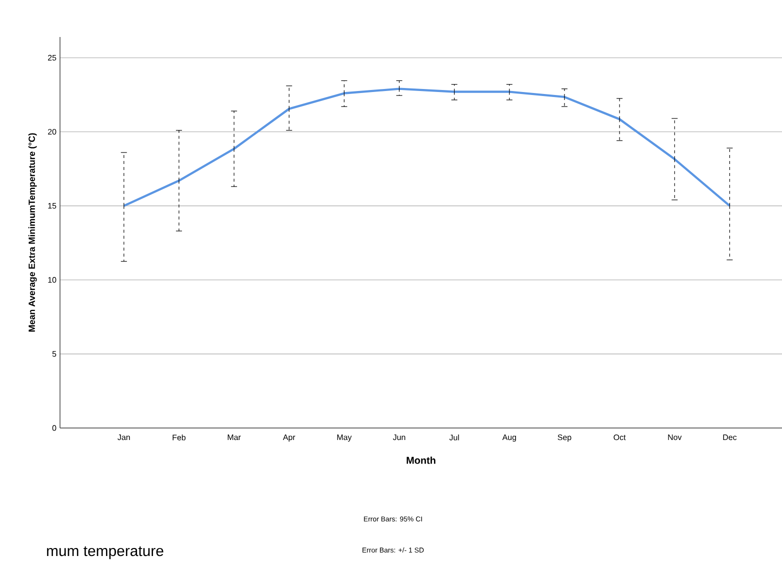 The width and height of the screenshot is (782, 561). What do you see at coordinates (105, 553) in the screenshot?
I see `text: mum temperature` at bounding box center [105, 553].